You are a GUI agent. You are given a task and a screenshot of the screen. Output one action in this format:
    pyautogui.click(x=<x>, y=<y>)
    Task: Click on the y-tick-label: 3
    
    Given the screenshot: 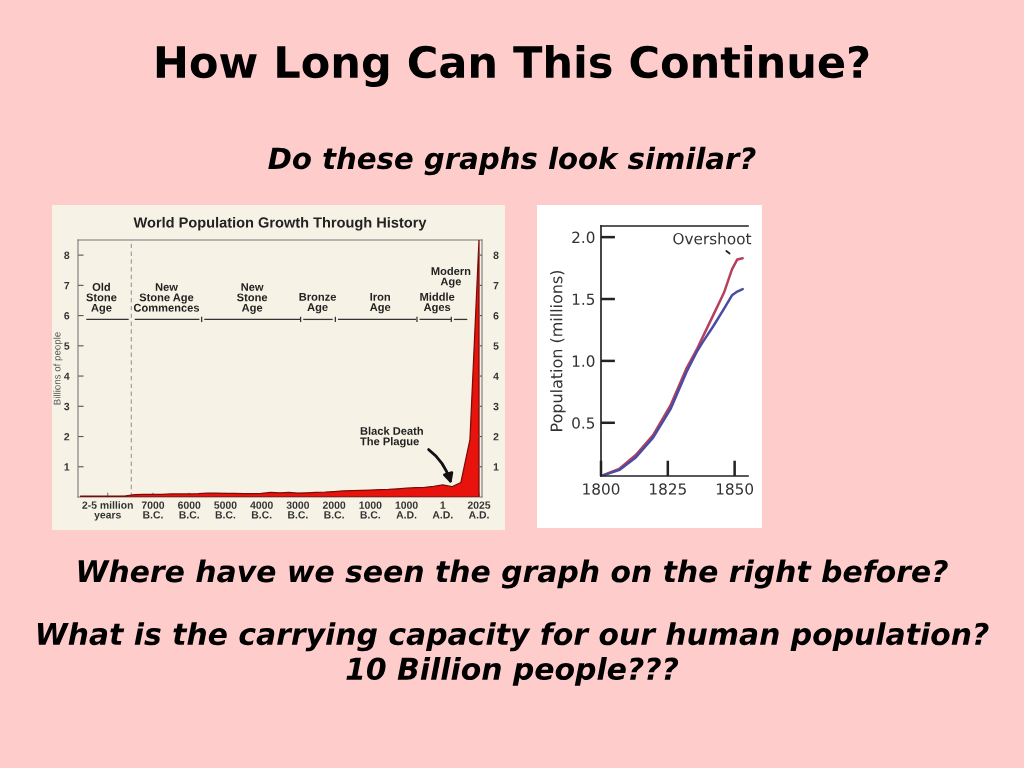 What is the action you would take?
    pyautogui.click(x=67, y=406)
    